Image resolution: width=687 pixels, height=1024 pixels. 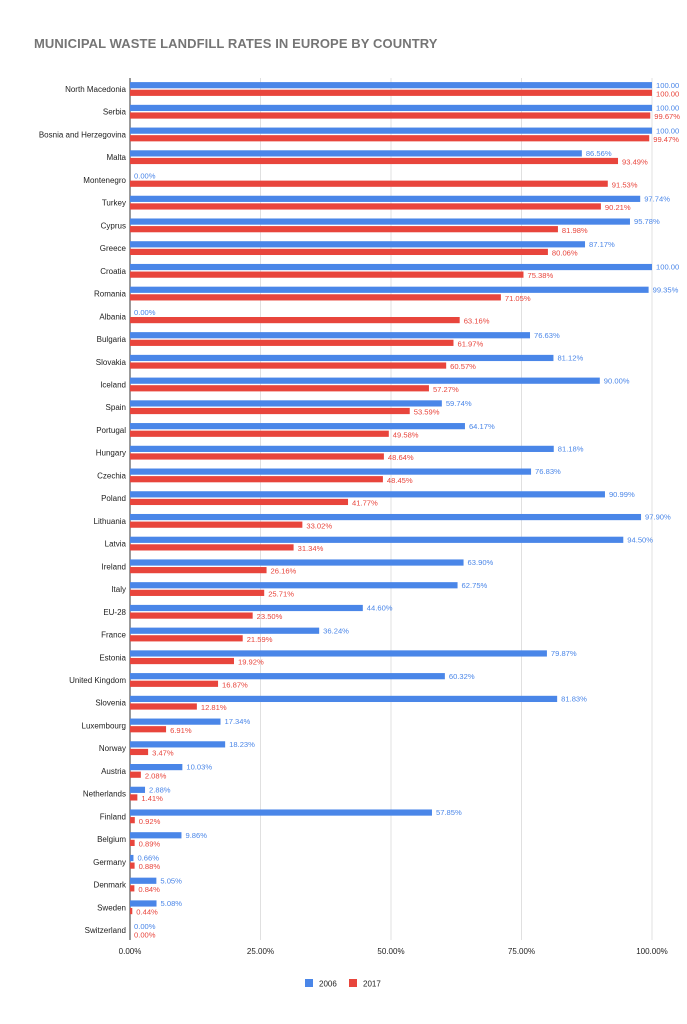 I want to click on x-tick-label: 75.00%, so click(x=521, y=951).